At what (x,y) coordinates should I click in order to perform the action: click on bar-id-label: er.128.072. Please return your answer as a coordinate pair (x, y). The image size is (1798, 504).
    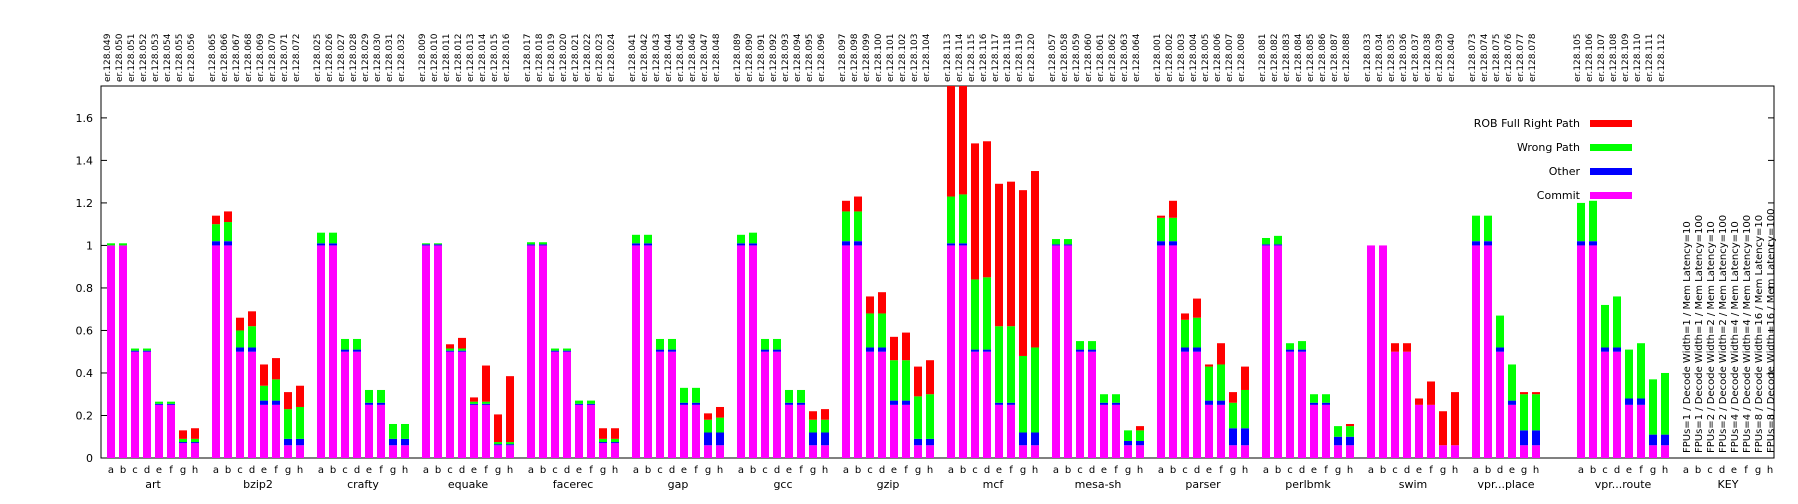
    Looking at the image, I should click on (297, 58).